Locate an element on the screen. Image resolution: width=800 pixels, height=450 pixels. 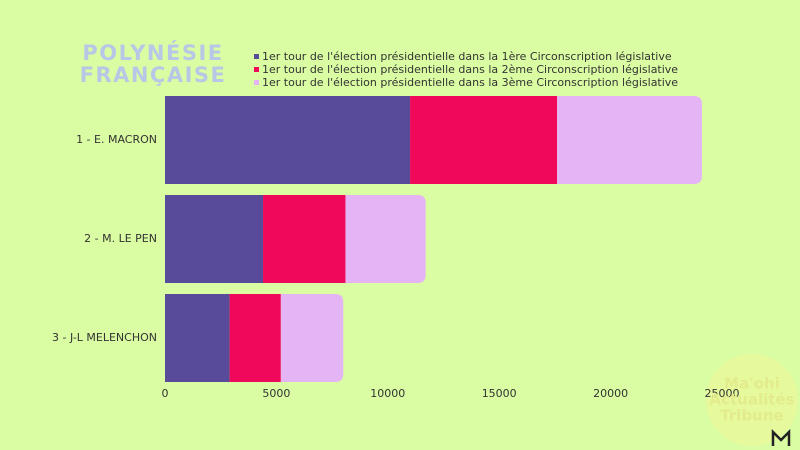
y-tick-label: 2 - M. LE PEN is located at coordinates (120, 238).